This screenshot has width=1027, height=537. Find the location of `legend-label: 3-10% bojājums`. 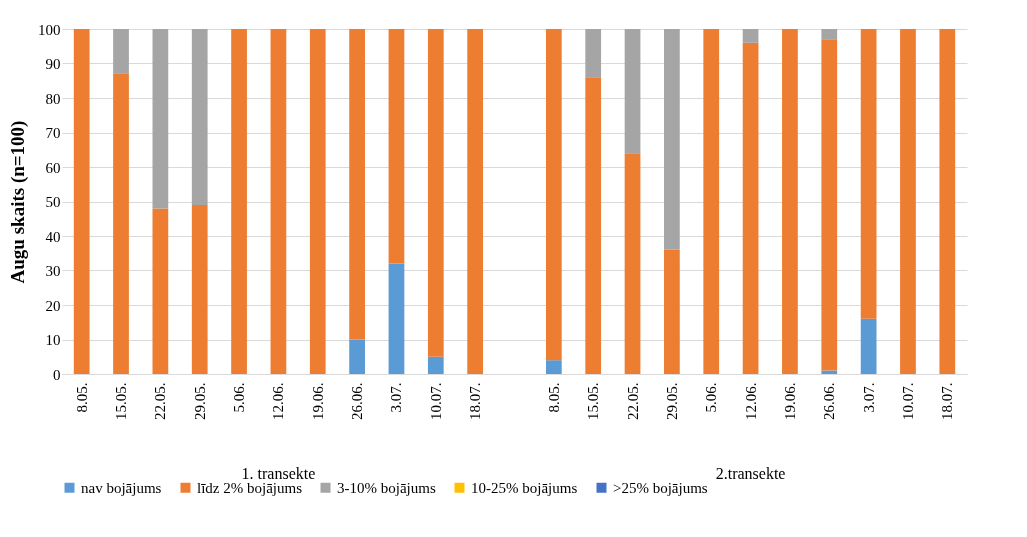

legend-label: 3-10% bojājums is located at coordinates (386, 487).